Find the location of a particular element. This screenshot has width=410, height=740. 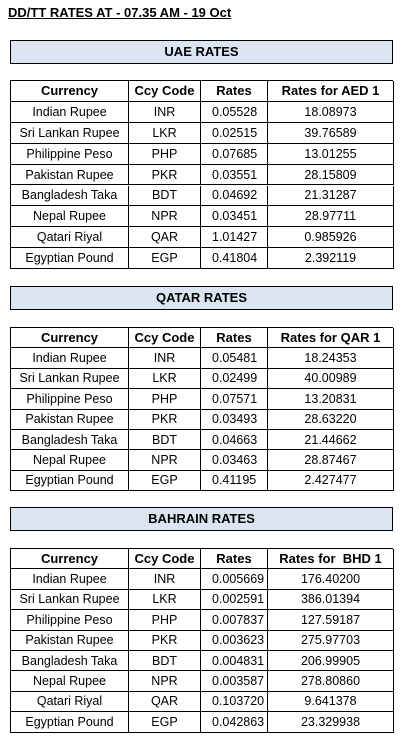

table-cell: 0.03493 is located at coordinates (234, 419).